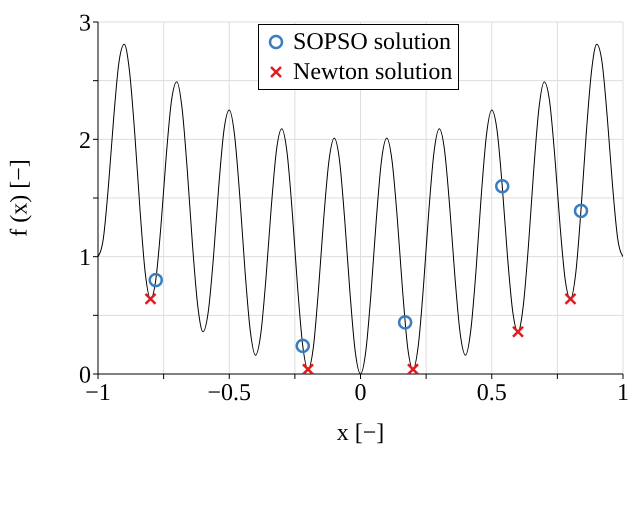 This screenshot has height=527, width=641. I want to click on y-tick-label: 0, so click(85, 375).